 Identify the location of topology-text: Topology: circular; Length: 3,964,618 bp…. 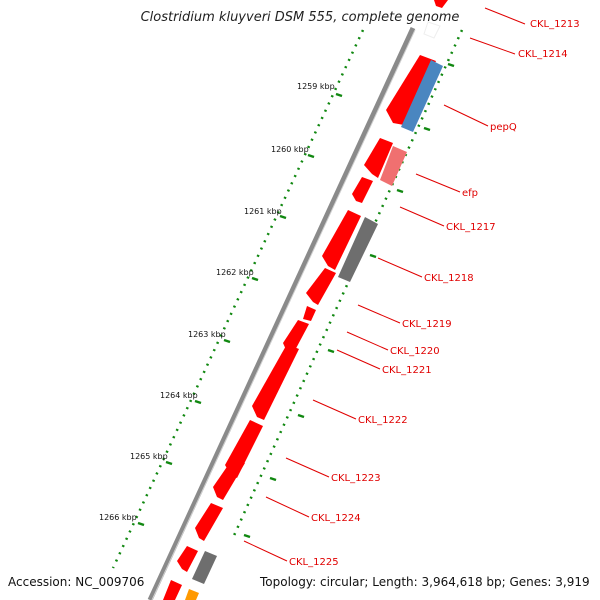
(425, 582).